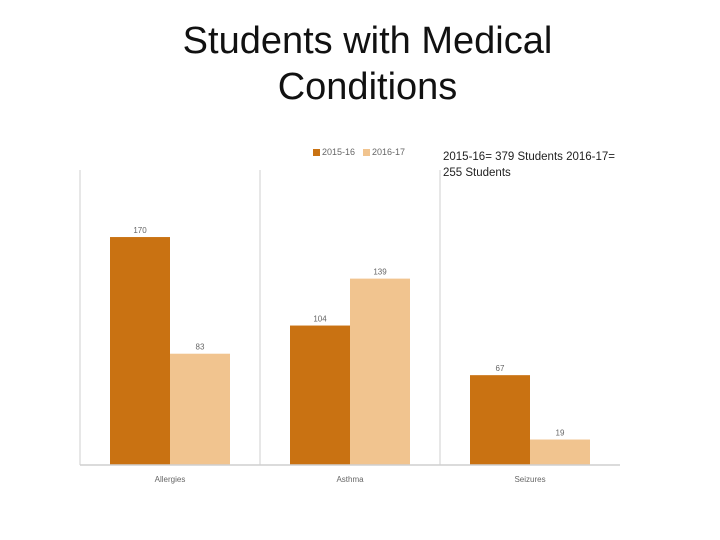 Image resolution: width=720 pixels, height=540 pixels. I want to click on data-label: 67, so click(500, 368).